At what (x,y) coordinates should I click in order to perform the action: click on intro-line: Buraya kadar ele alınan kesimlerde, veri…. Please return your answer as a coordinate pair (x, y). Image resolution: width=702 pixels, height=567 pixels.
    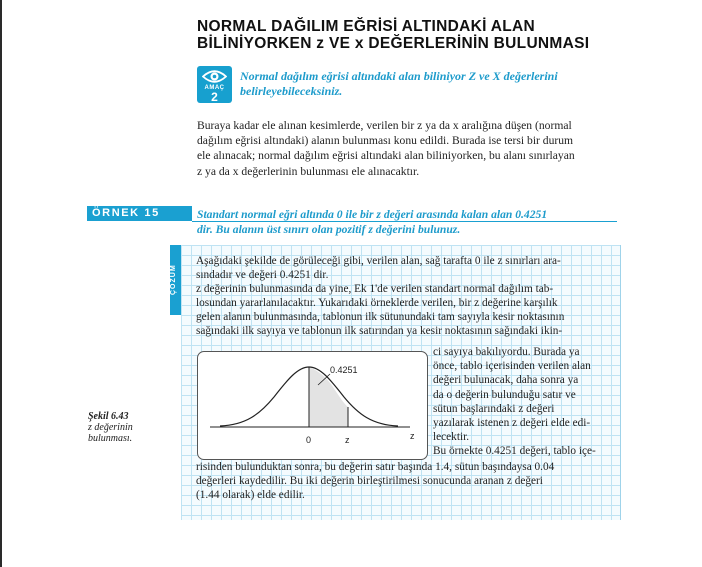
    Looking at the image, I should click on (384, 125).